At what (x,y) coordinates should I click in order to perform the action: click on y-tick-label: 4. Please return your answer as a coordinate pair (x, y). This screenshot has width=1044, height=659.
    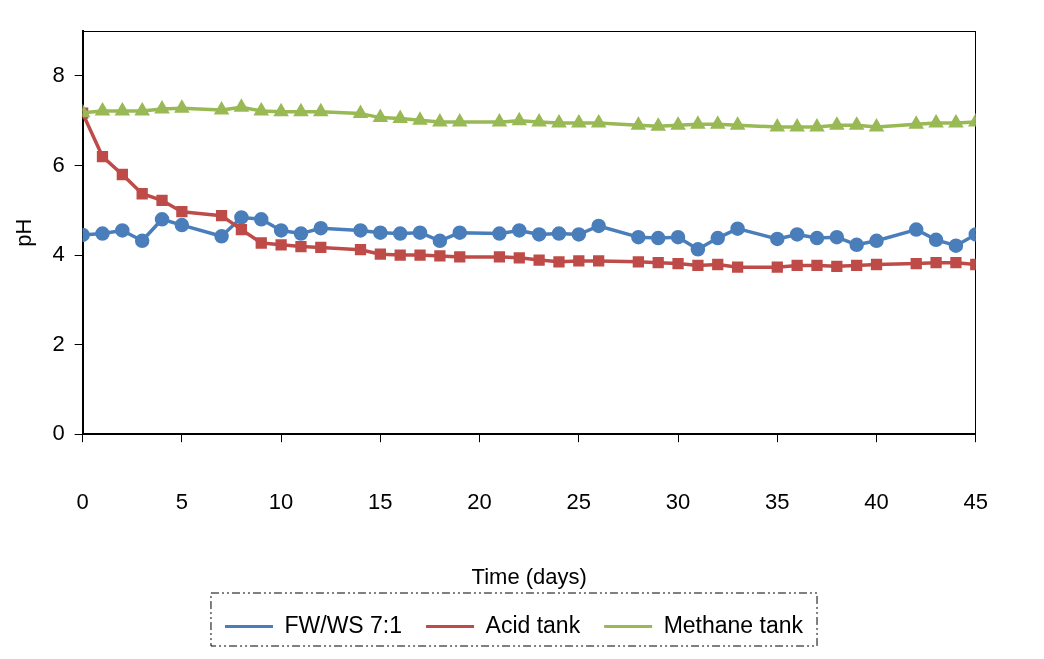
    Looking at the image, I should click on (58, 254).